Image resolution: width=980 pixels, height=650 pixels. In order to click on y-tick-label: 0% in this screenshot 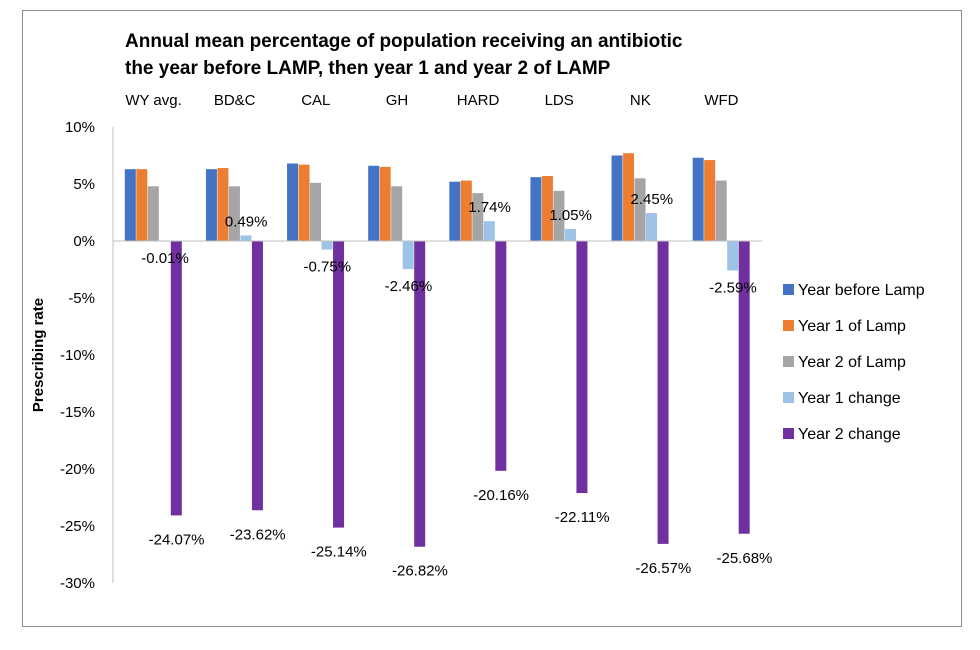, I will do `click(84, 241)`.